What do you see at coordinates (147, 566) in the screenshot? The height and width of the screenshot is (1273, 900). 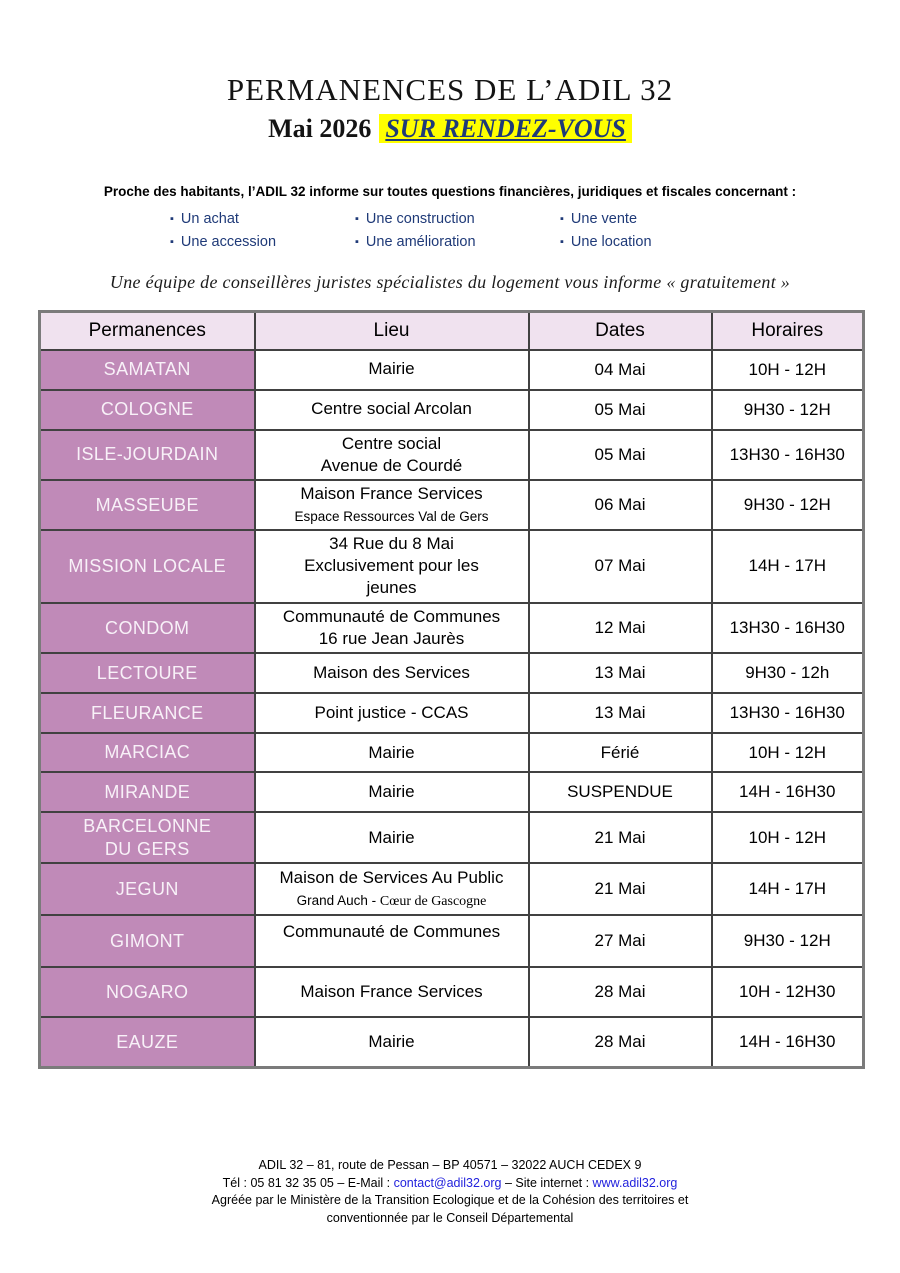 I see `city-cell: MISSION LOCALE` at bounding box center [147, 566].